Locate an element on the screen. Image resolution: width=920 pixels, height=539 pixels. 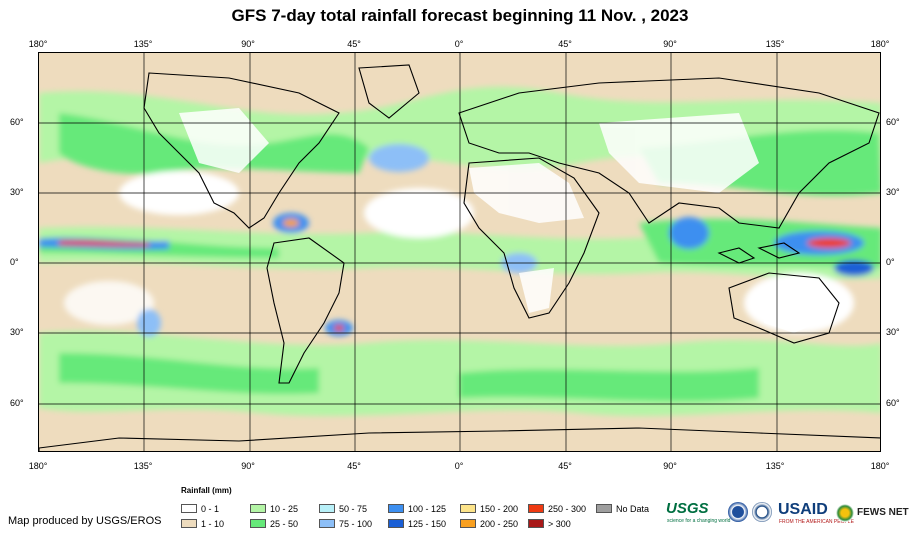
legend-item: 10 - 25 is located at coordinates (274, 508).